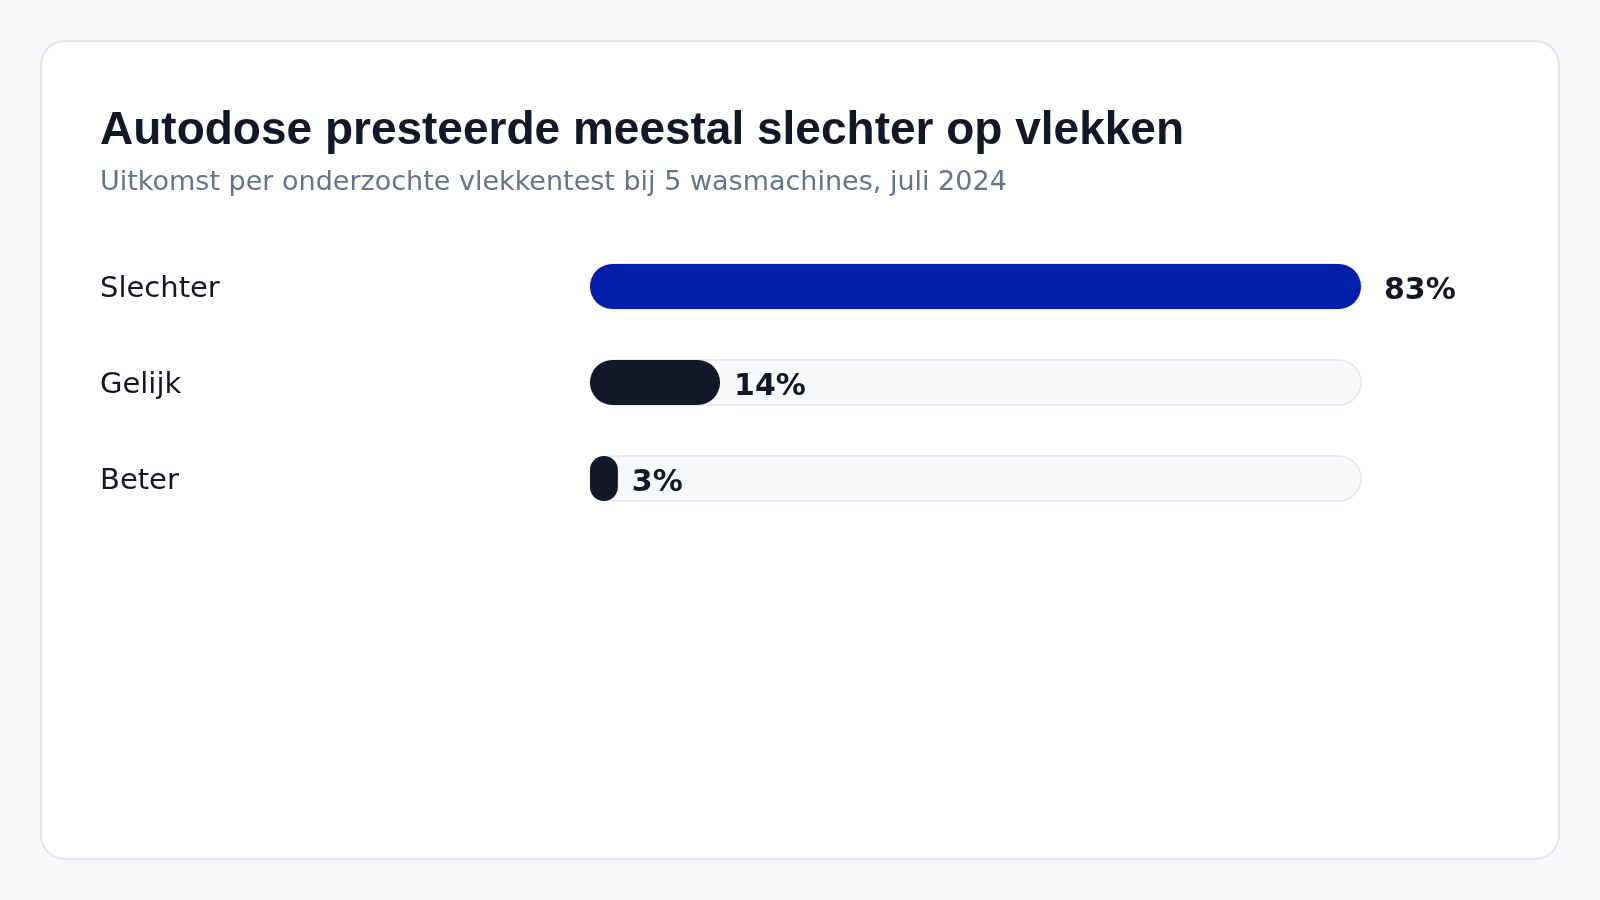 The image size is (1600, 900). I want to click on chart-title: Autodose presteerde meestal slechter op vlekken, so click(642, 128).